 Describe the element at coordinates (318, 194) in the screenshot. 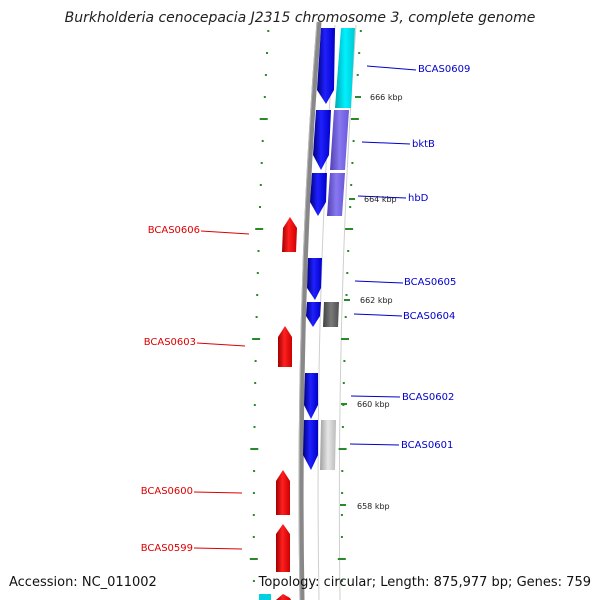

I see `cds-forward-hbd` at that location.